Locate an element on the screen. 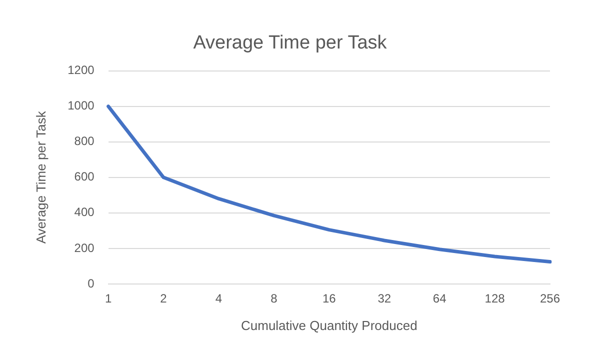 The height and width of the screenshot is (348, 600). x-tick-label: 64 is located at coordinates (439, 299).